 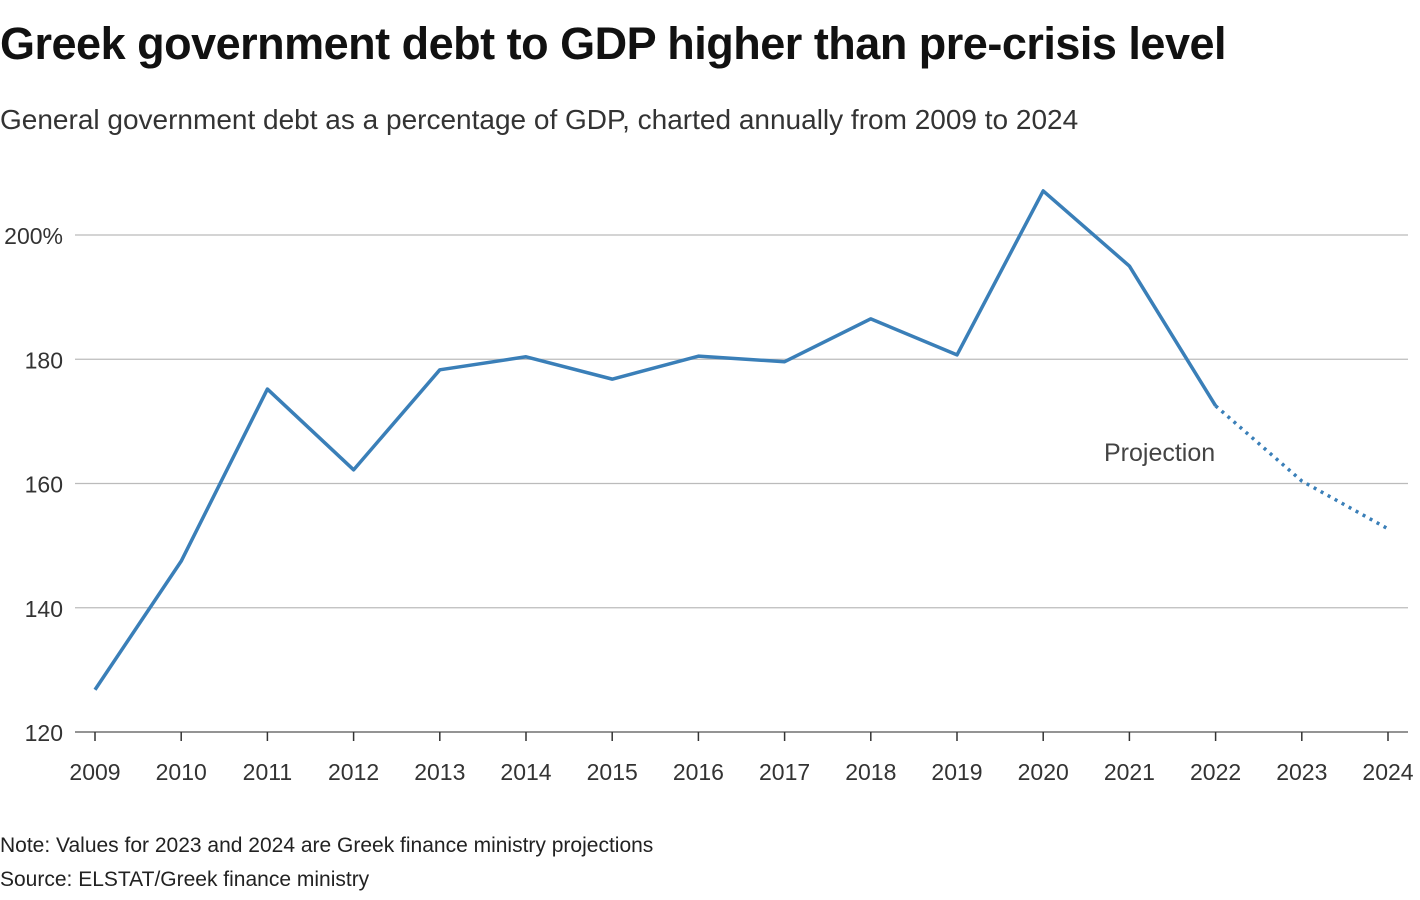 I want to click on x-tick-label: 2016, so click(x=698, y=772).